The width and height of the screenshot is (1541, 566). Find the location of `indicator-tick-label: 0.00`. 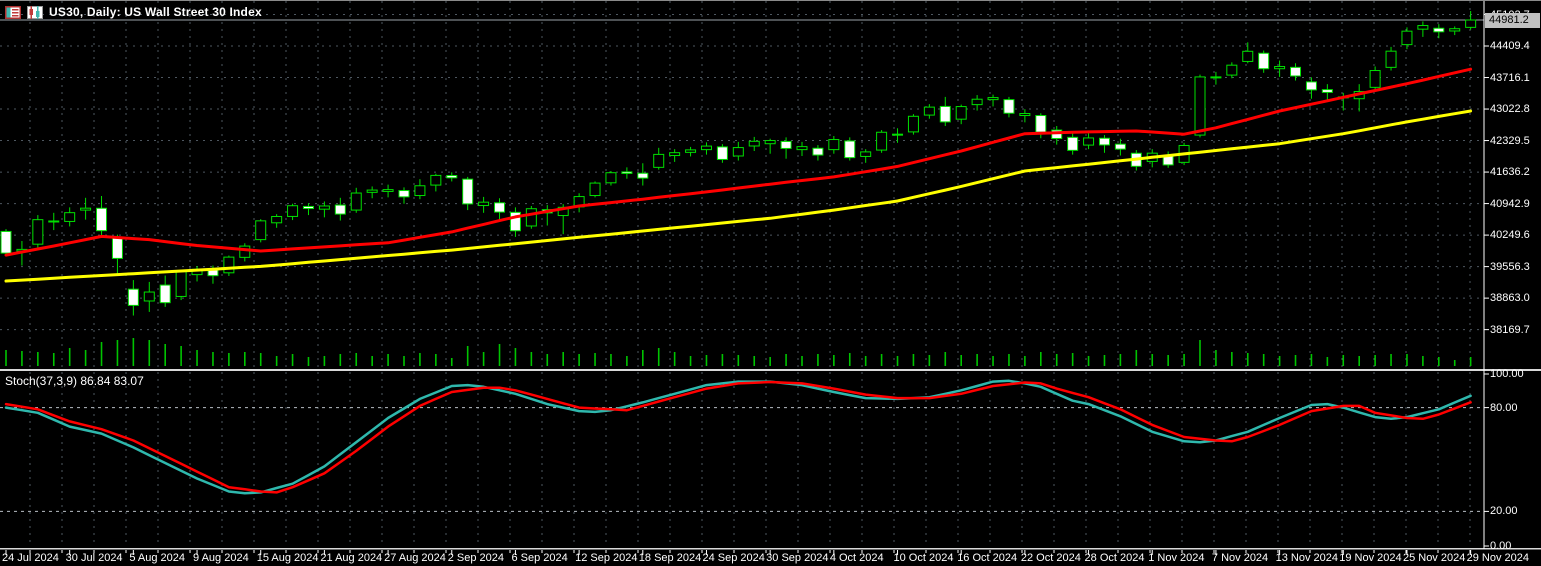

indicator-tick-label: 0.00 is located at coordinates (1501, 546).